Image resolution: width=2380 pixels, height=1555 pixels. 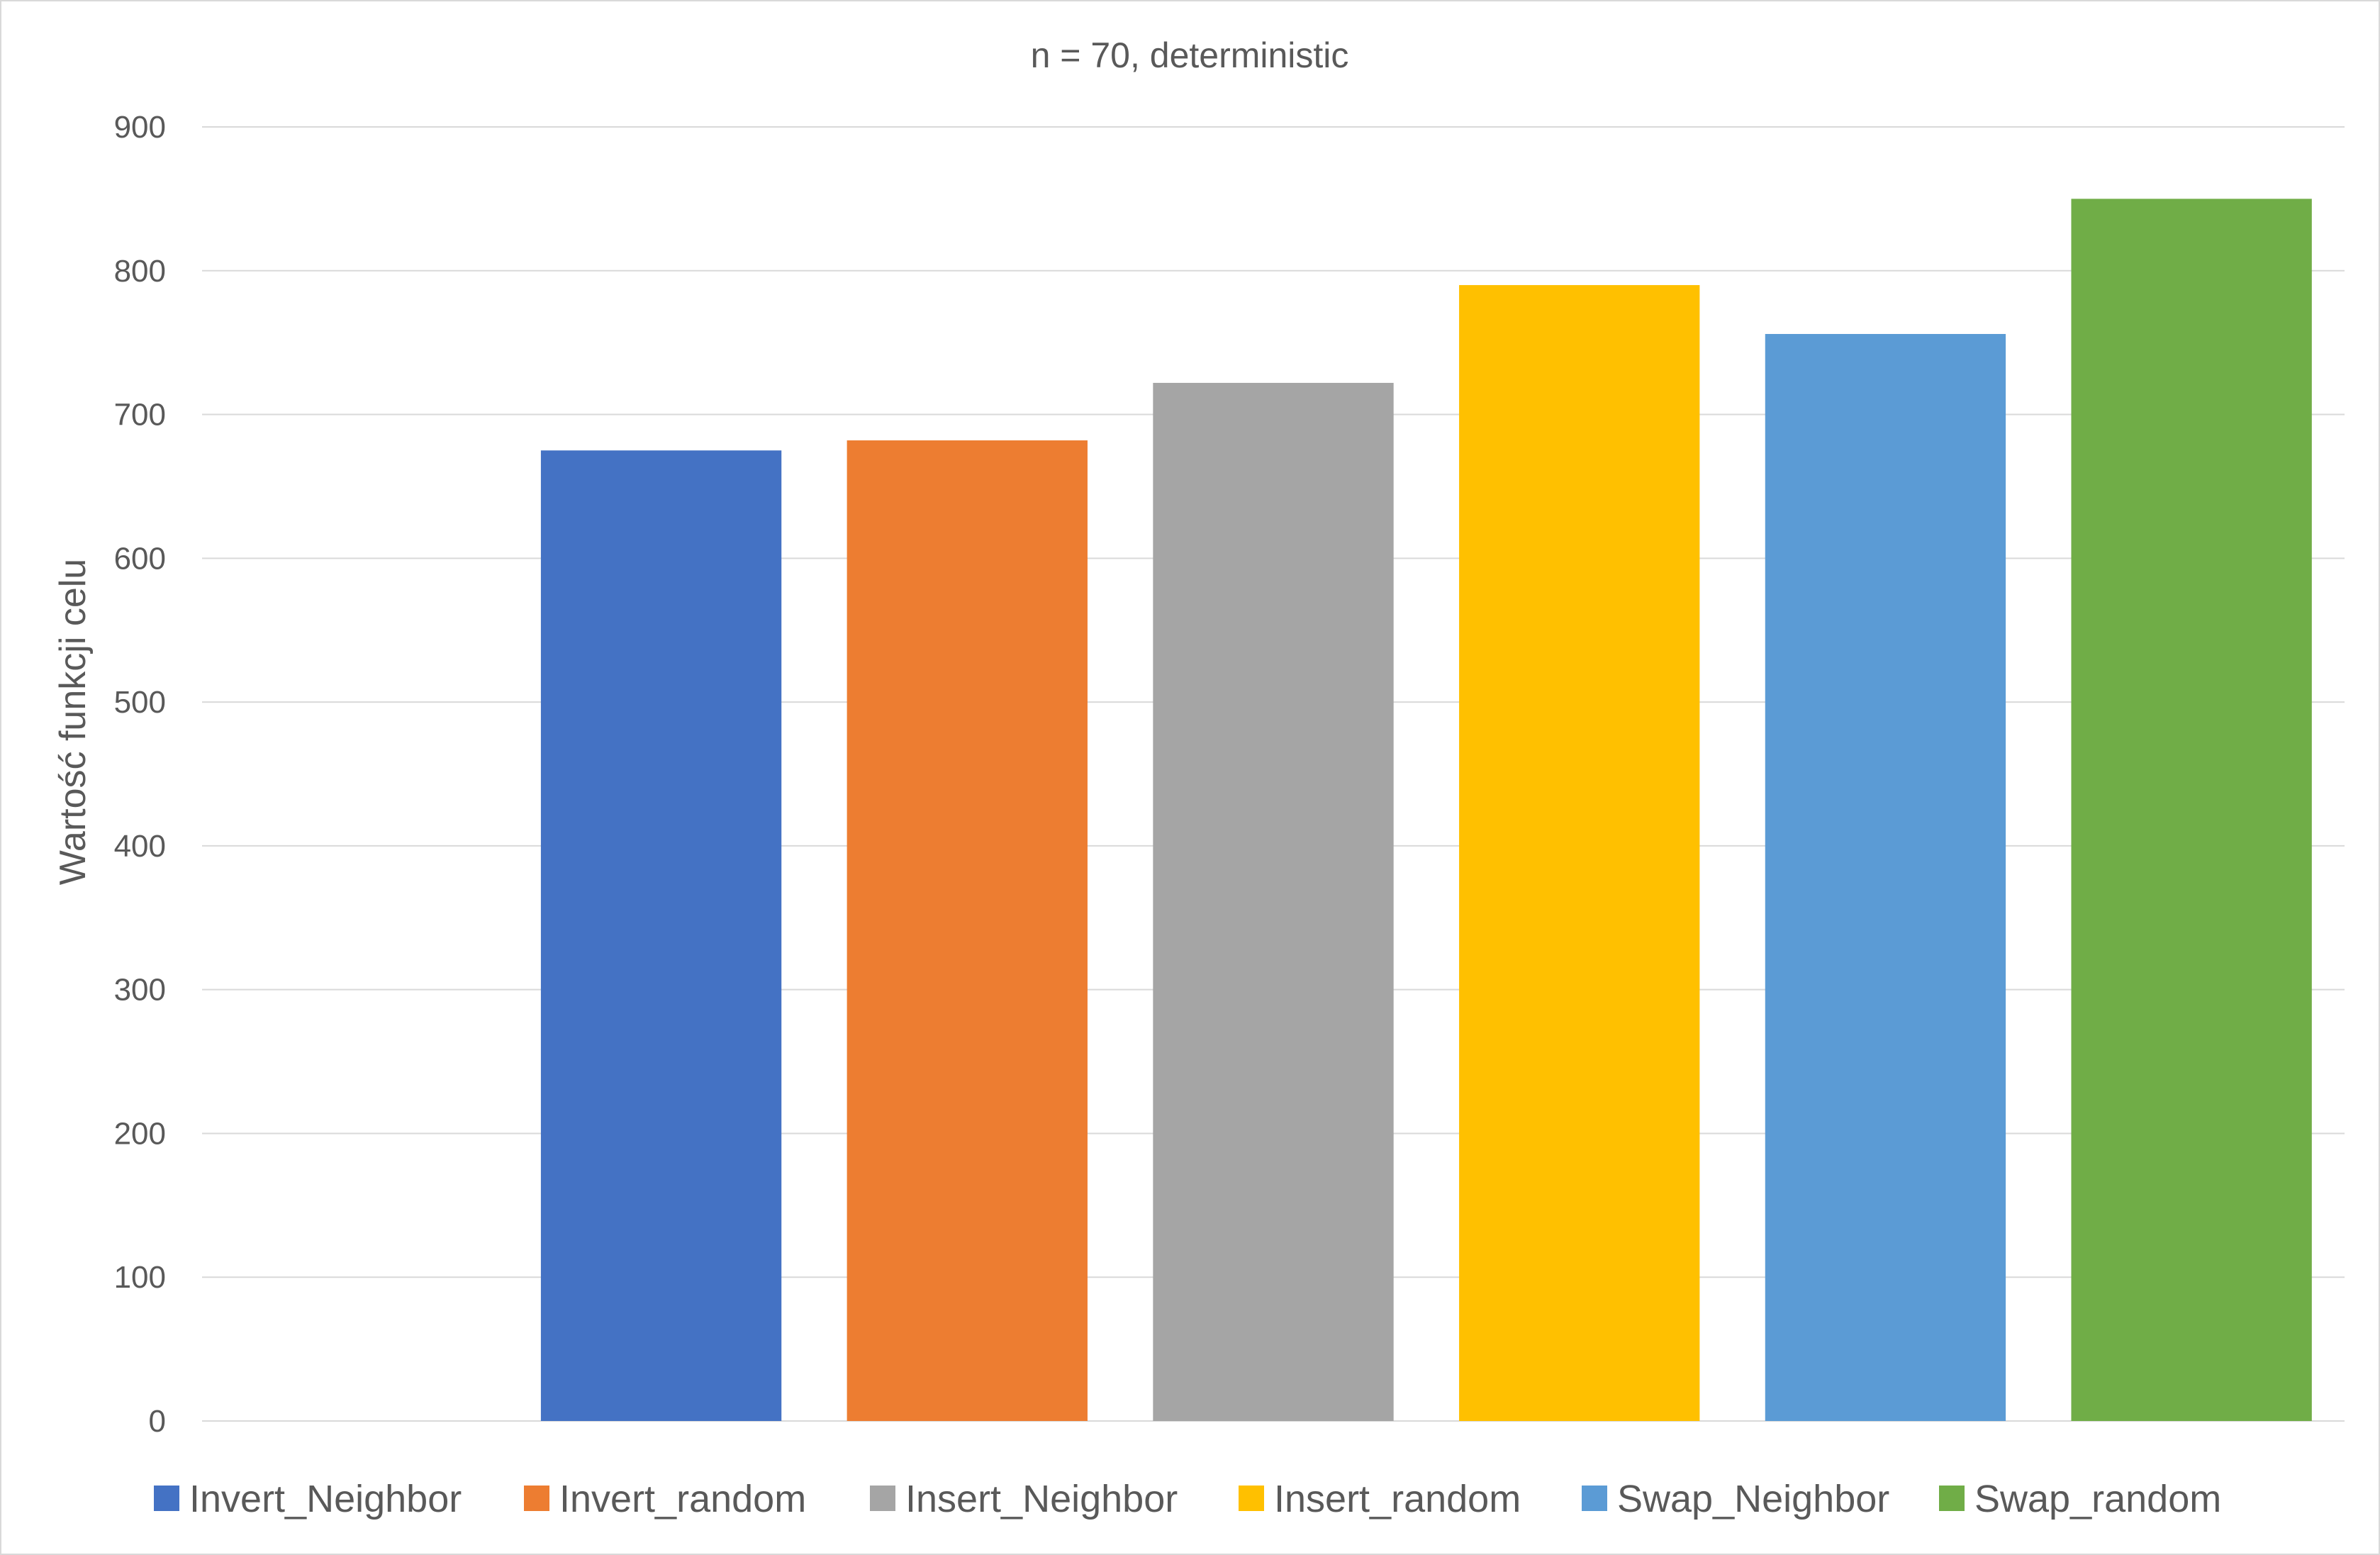 What do you see at coordinates (140, 1277) in the screenshot?
I see `y-tick-label: 100` at bounding box center [140, 1277].